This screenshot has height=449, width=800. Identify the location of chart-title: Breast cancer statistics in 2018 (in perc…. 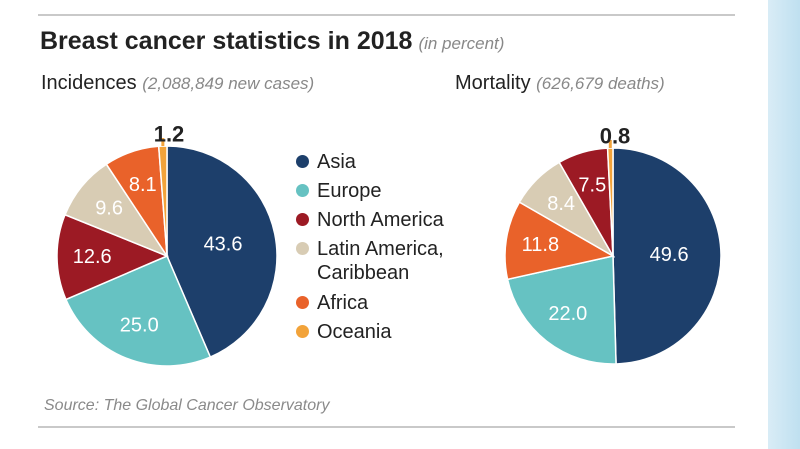
(272, 41).